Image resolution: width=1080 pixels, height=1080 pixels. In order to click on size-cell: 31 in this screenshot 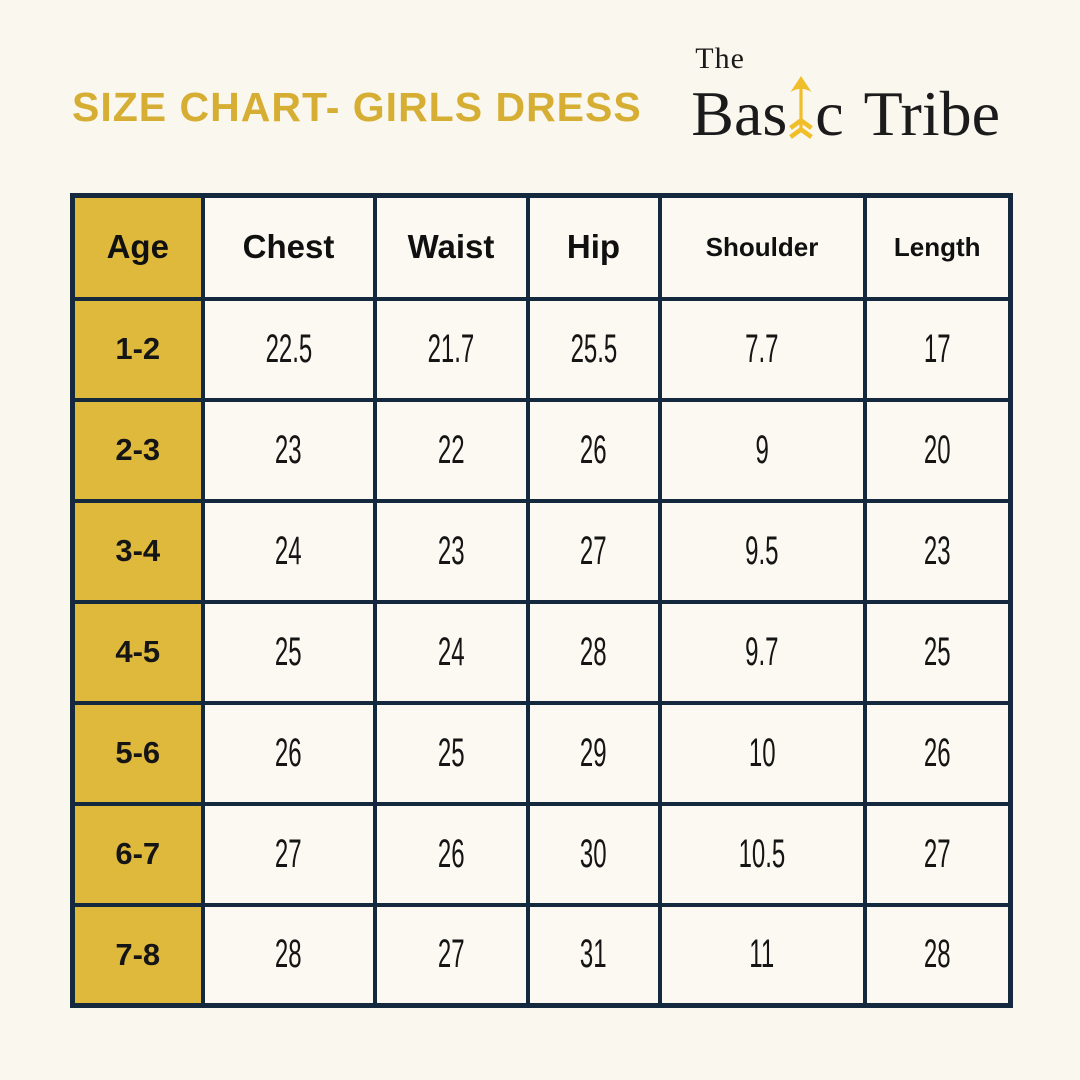, I will do `click(593, 955)`.